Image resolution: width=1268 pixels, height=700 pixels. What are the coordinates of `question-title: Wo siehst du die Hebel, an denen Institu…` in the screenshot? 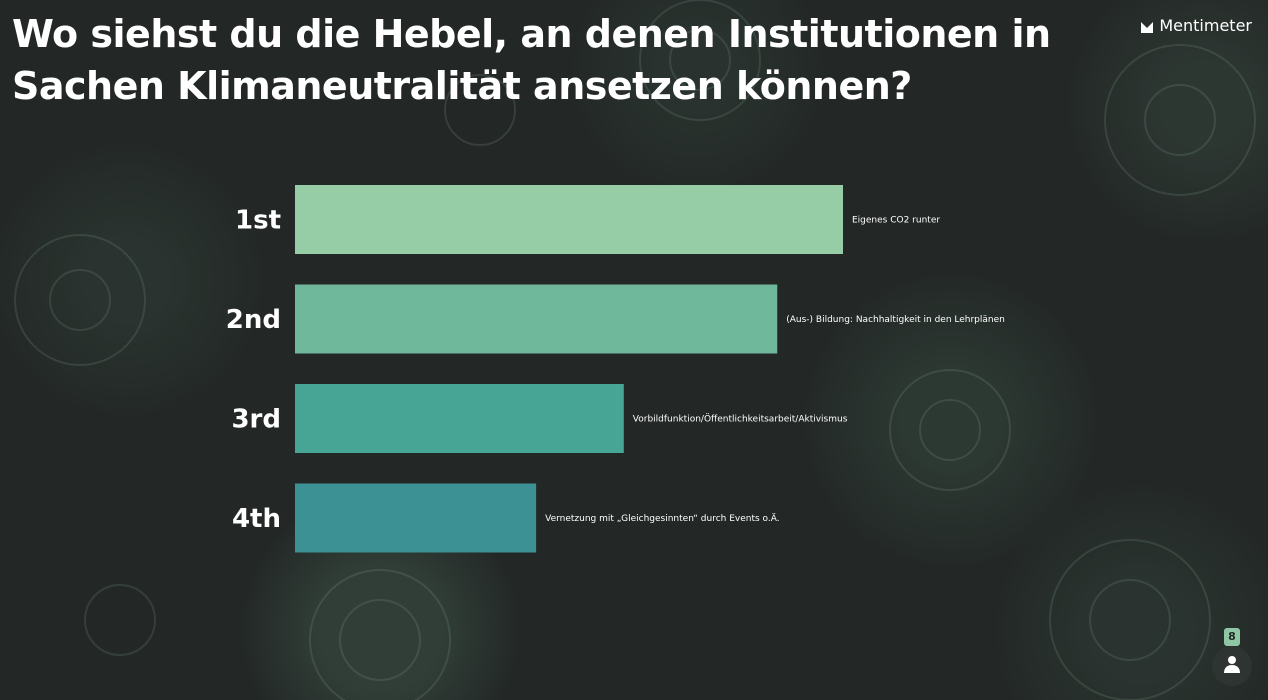 It's located at (531, 60).